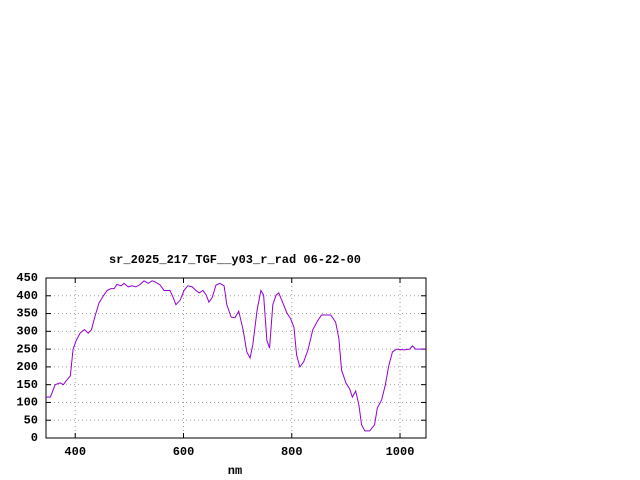 This screenshot has height=480, width=640. Describe the element at coordinates (27, 403) in the screenshot. I see `y-tick-label: 100` at that location.